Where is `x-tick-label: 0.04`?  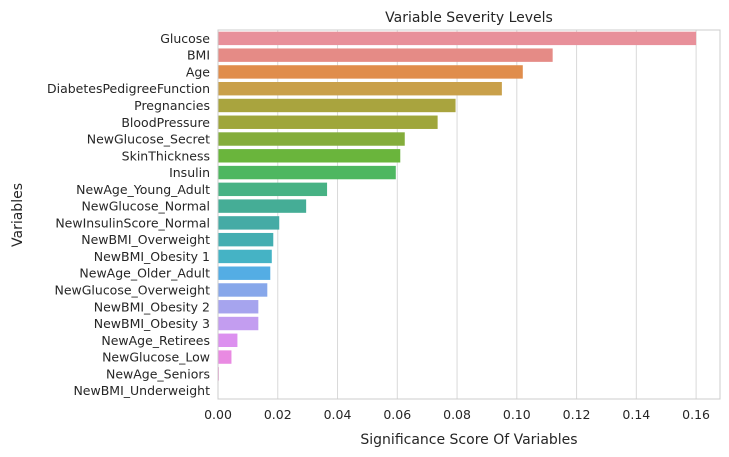
x-tick-label: 0.04 is located at coordinates (338, 414).